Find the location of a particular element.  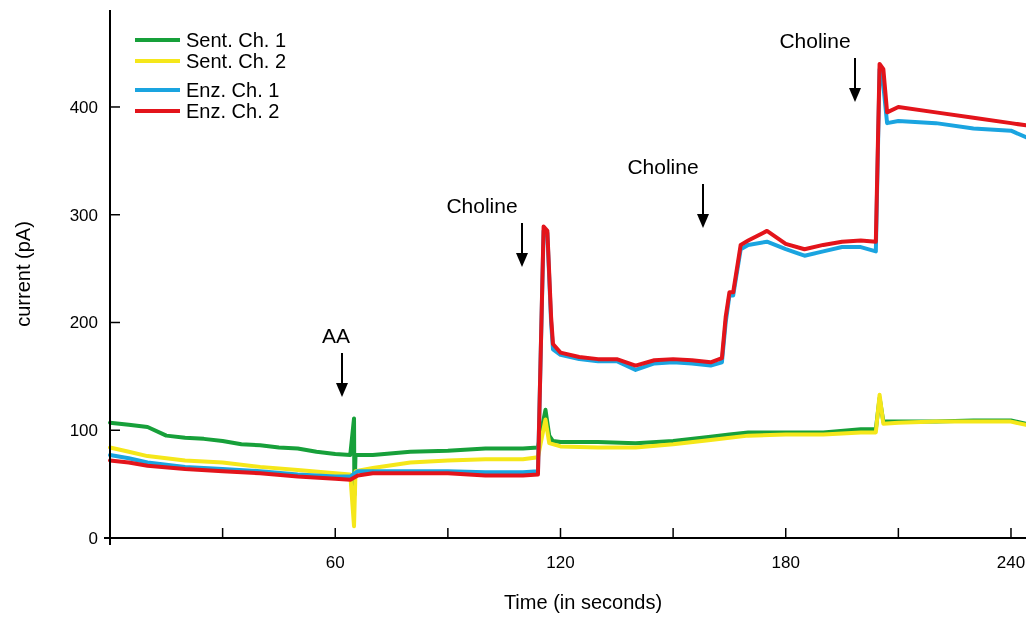

y-tick-label: 100 is located at coordinates (83, 431).